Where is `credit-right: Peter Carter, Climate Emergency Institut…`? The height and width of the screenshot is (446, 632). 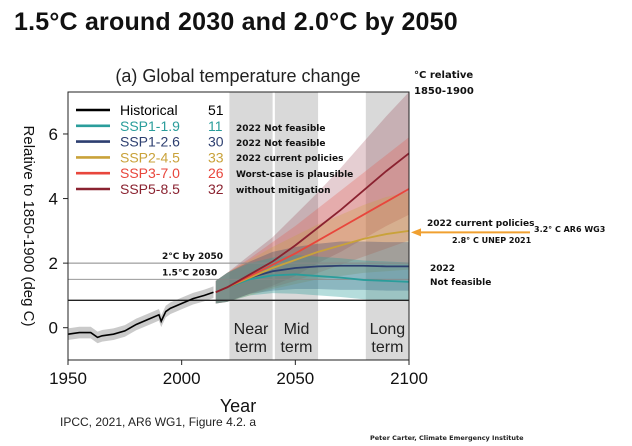 credit-right: Peter Carter, Climate Emergency Institut… is located at coordinates (447, 438).